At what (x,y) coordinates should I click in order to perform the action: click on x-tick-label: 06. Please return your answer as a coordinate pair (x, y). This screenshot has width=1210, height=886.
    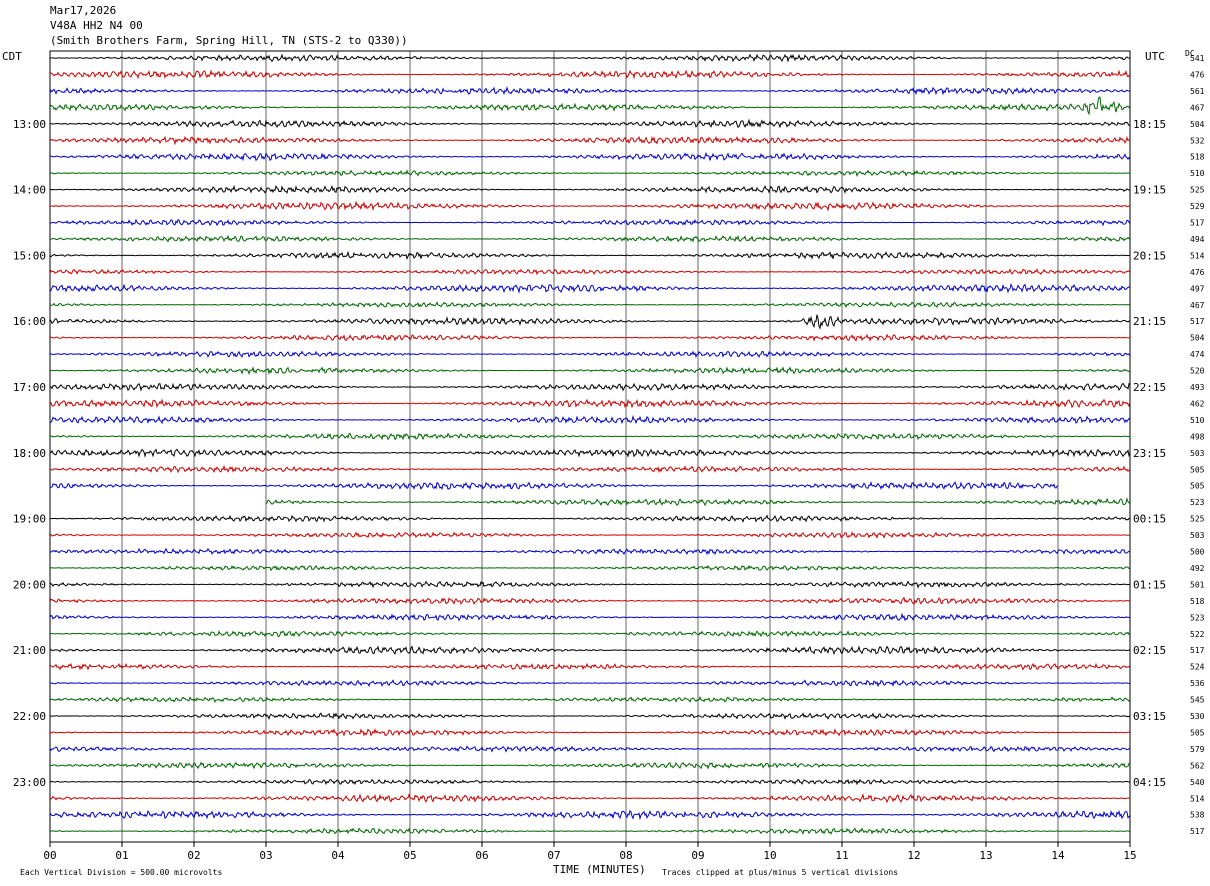
    Looking at the image, I should click on (481, 855).